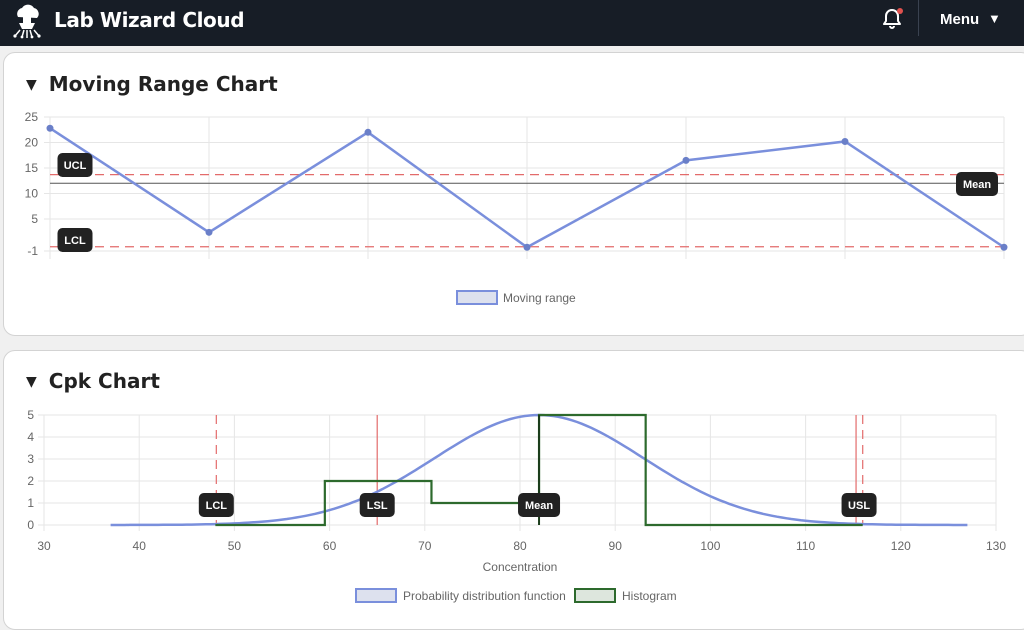  I want to click on moving-range-header: ▼ Moving Range Chart, so click(152, 84).